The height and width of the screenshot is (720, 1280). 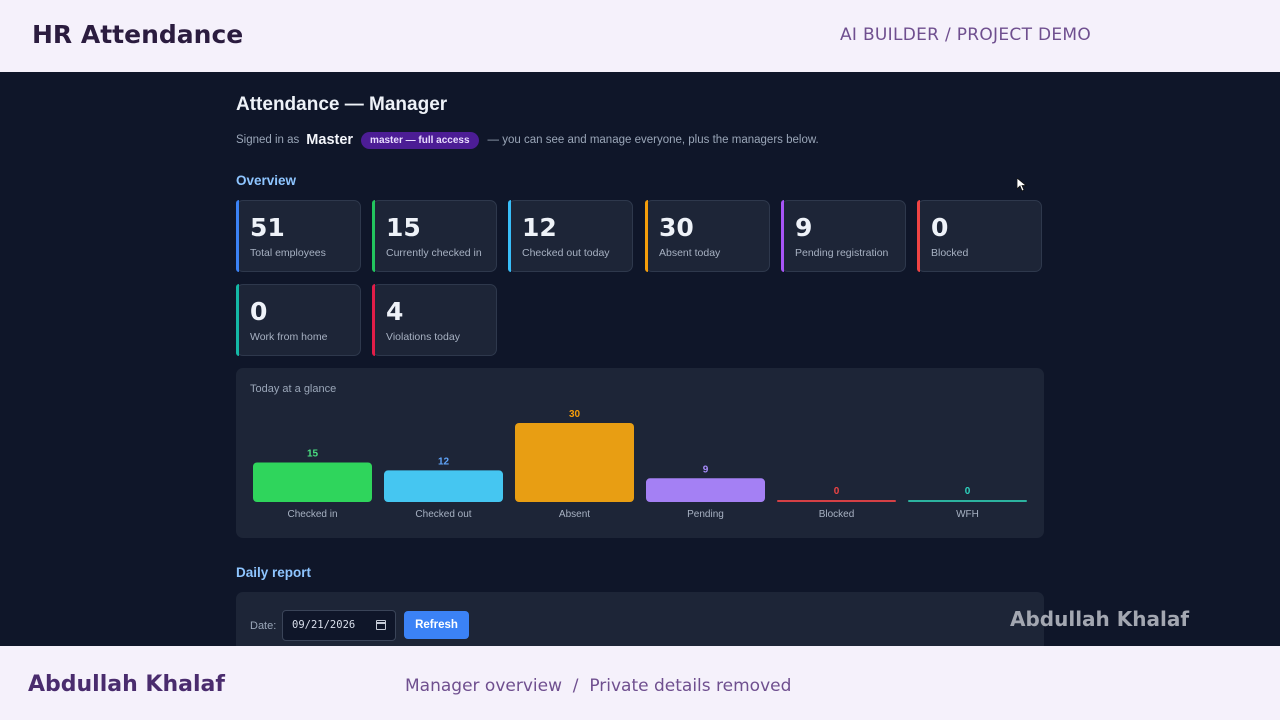 What do you see at coordinates (324, 625) in the screenshot?
I see `date-value: 09/21/2026` at bounding box center [324, 625].